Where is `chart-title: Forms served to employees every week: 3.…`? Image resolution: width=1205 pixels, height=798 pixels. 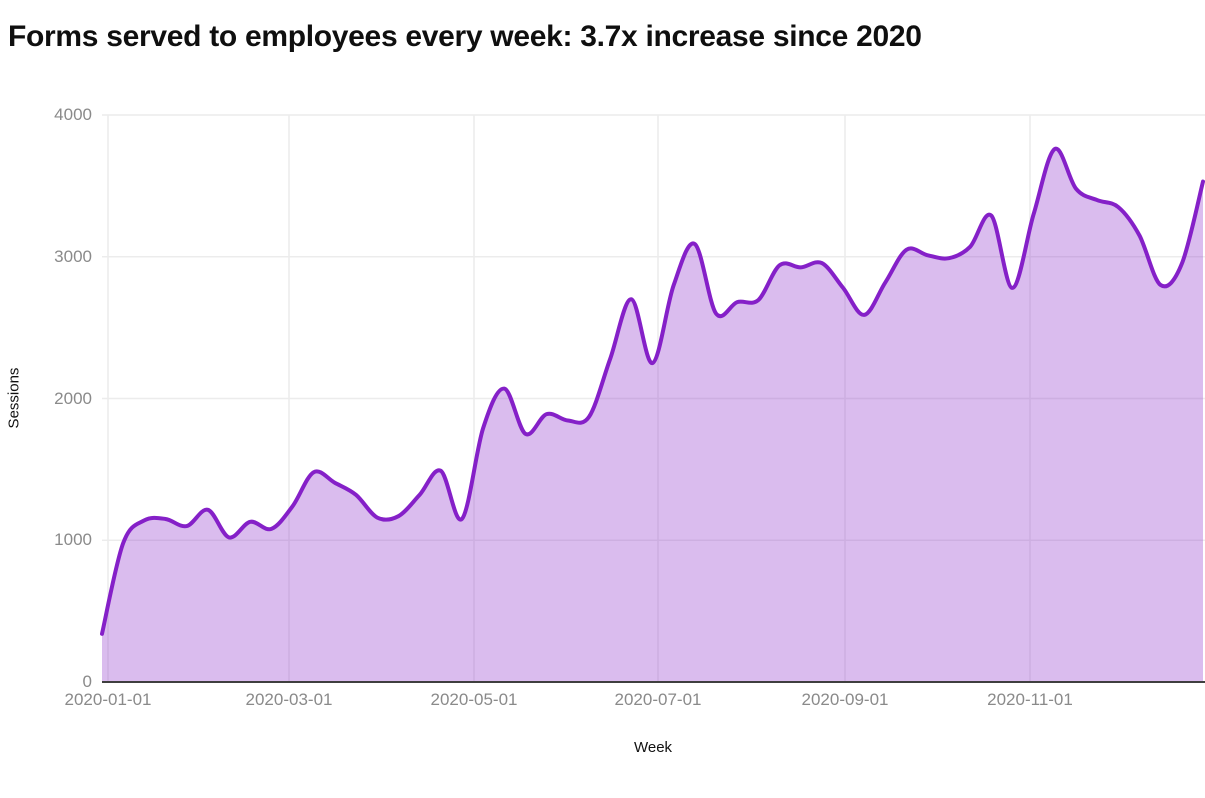
chart-title: Forms served to employees every week: 3.… is located at coordinates (465, 36).